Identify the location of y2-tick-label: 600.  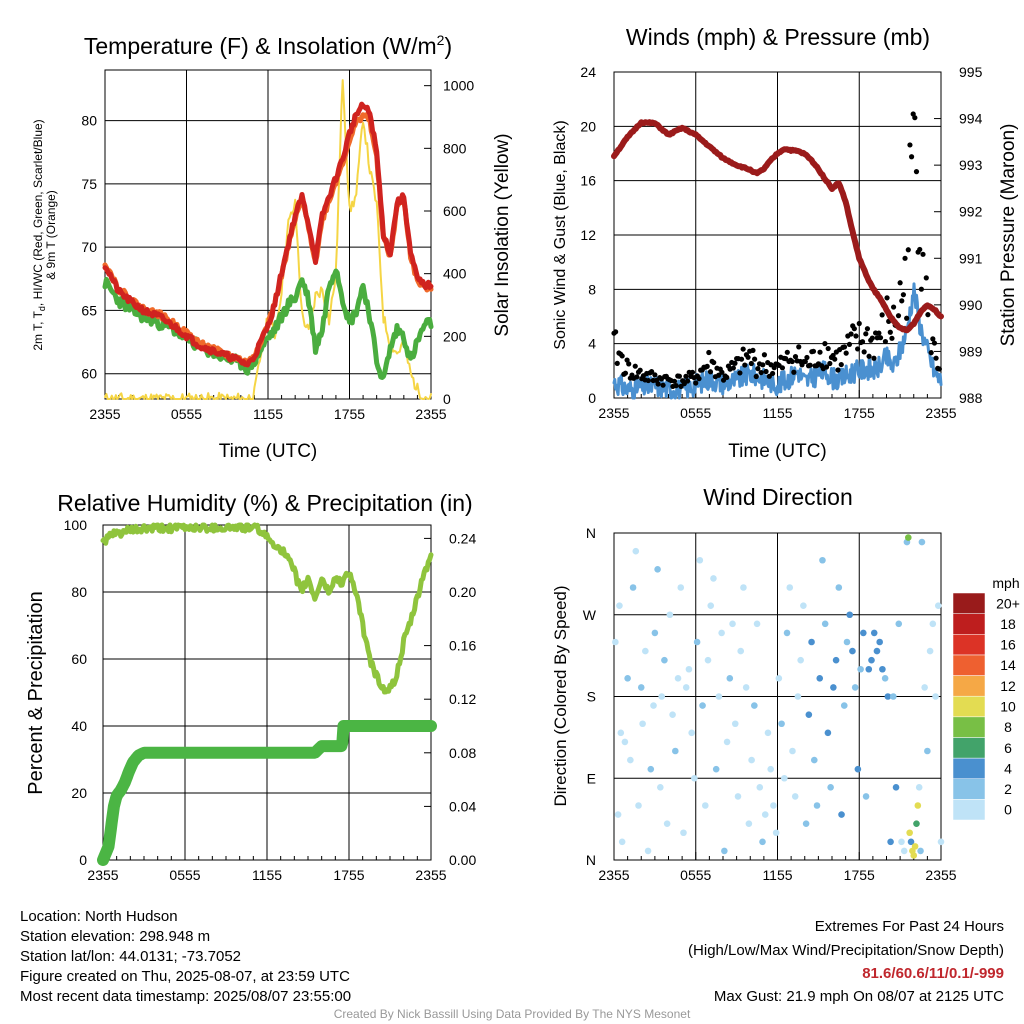
(455, 211).